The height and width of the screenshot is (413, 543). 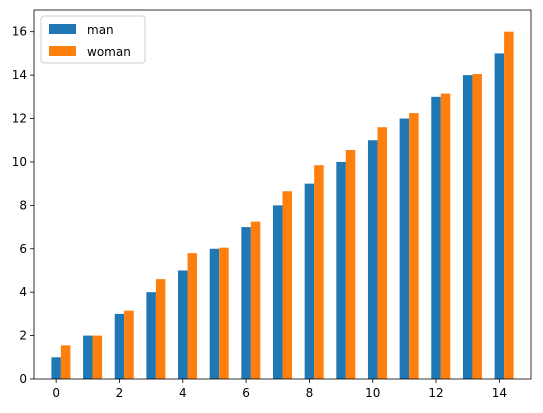 What do you see at coordinates (100, 30) in the screenshot?
I see `legend-label-man: man` at bounding box center [100, 30].